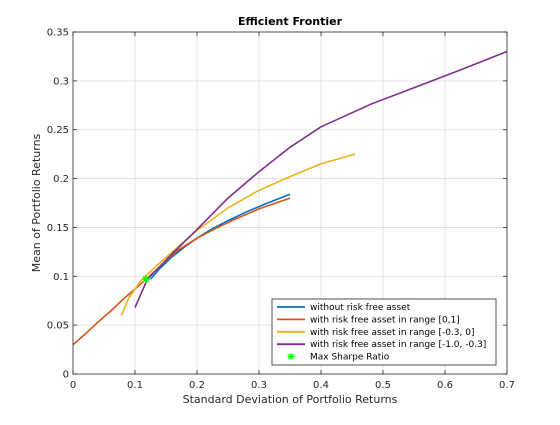 The image size is (560, 425). What do you see at coordinates (61, 277) in the screenshot?
I see `y-tick-label: 0.1` at bounding box center [61, 277].